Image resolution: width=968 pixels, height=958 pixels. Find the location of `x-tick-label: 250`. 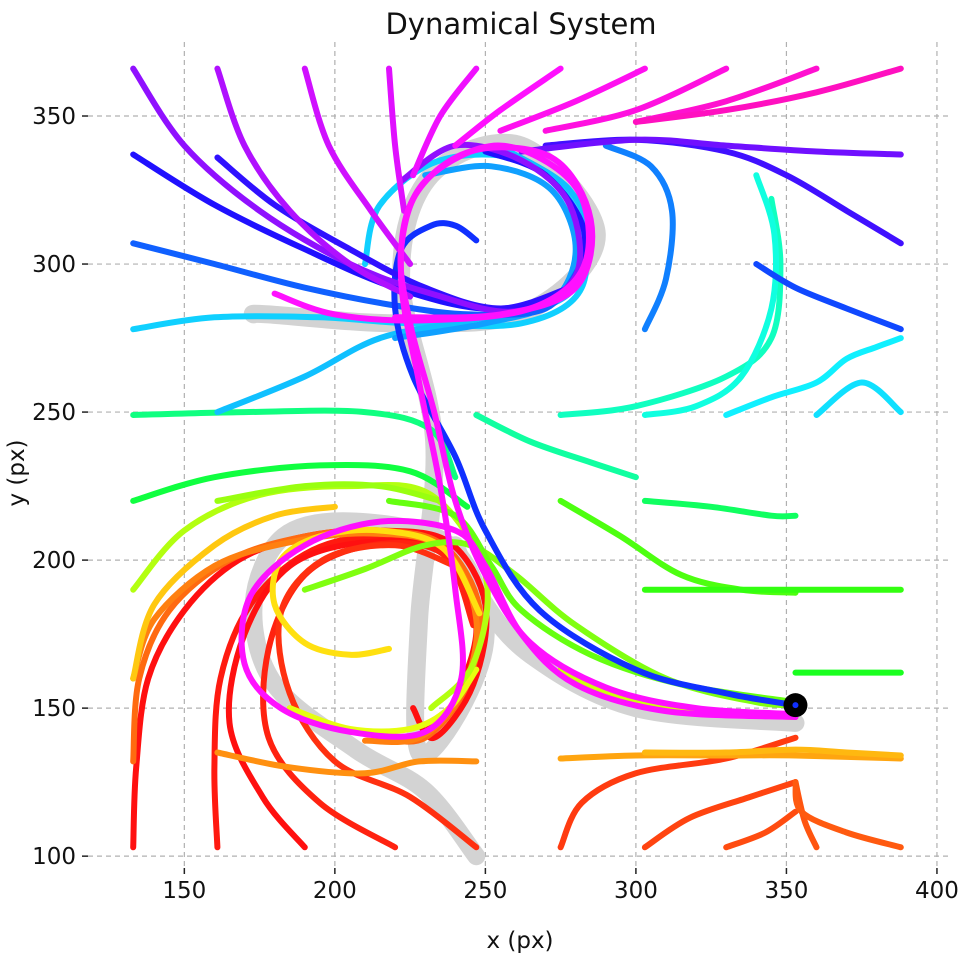

x-tick-label: 250 is located at coordinates (485, 891).